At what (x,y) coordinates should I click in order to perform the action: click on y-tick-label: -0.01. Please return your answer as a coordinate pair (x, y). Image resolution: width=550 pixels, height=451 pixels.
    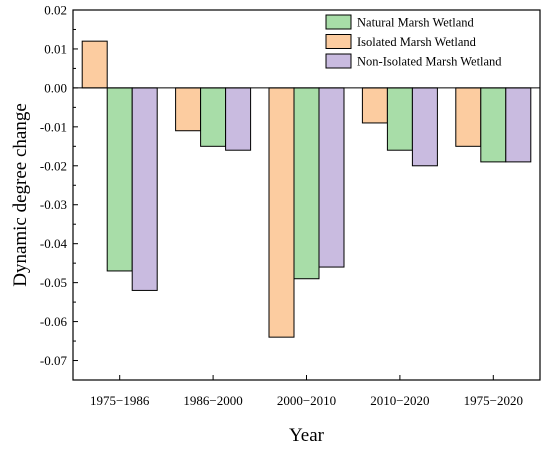
    Looking at the image, I should click on (53, 126).